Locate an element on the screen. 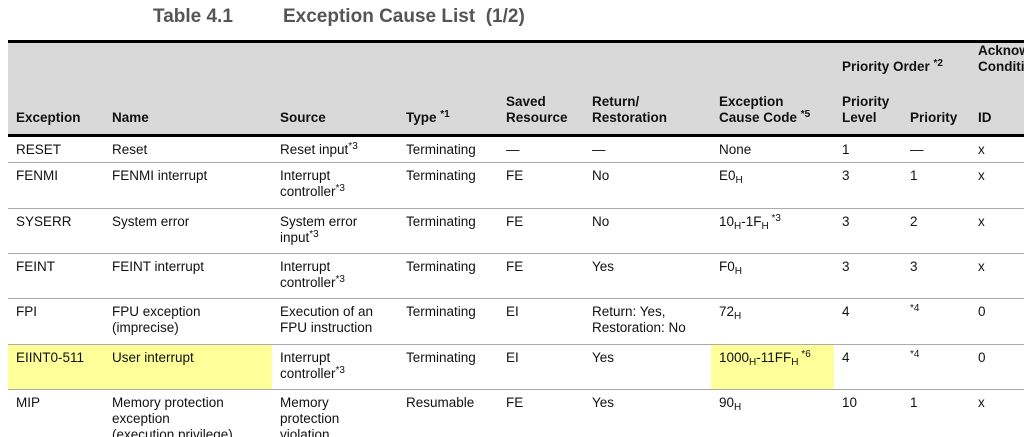 Image resolution: width=1024 pixels, height=437 pixels. cell-text: *2 is located at coordinates (938, 63).